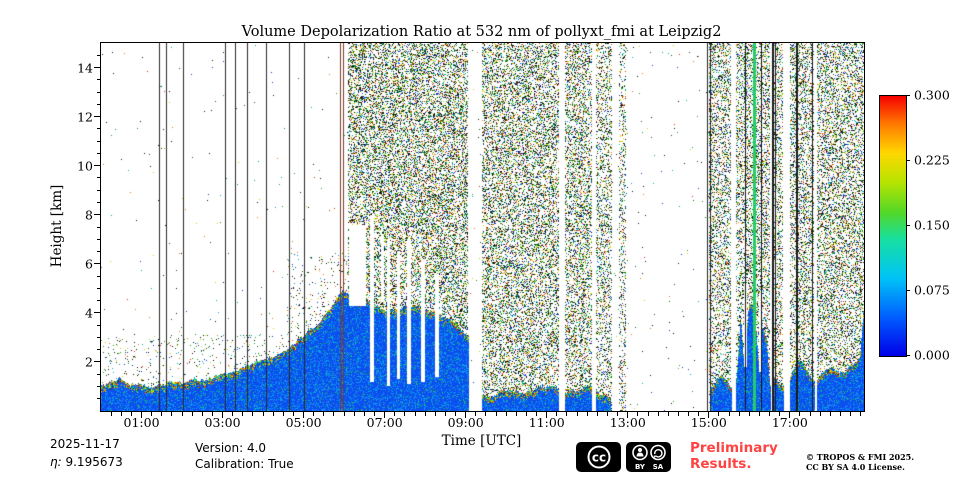 This screenshot has height=480, width=960. What do you see at coordinates (734, 448) in the screenshot?
I see `preliminary-line1: Preliminary` at bounding box center [734, 448].